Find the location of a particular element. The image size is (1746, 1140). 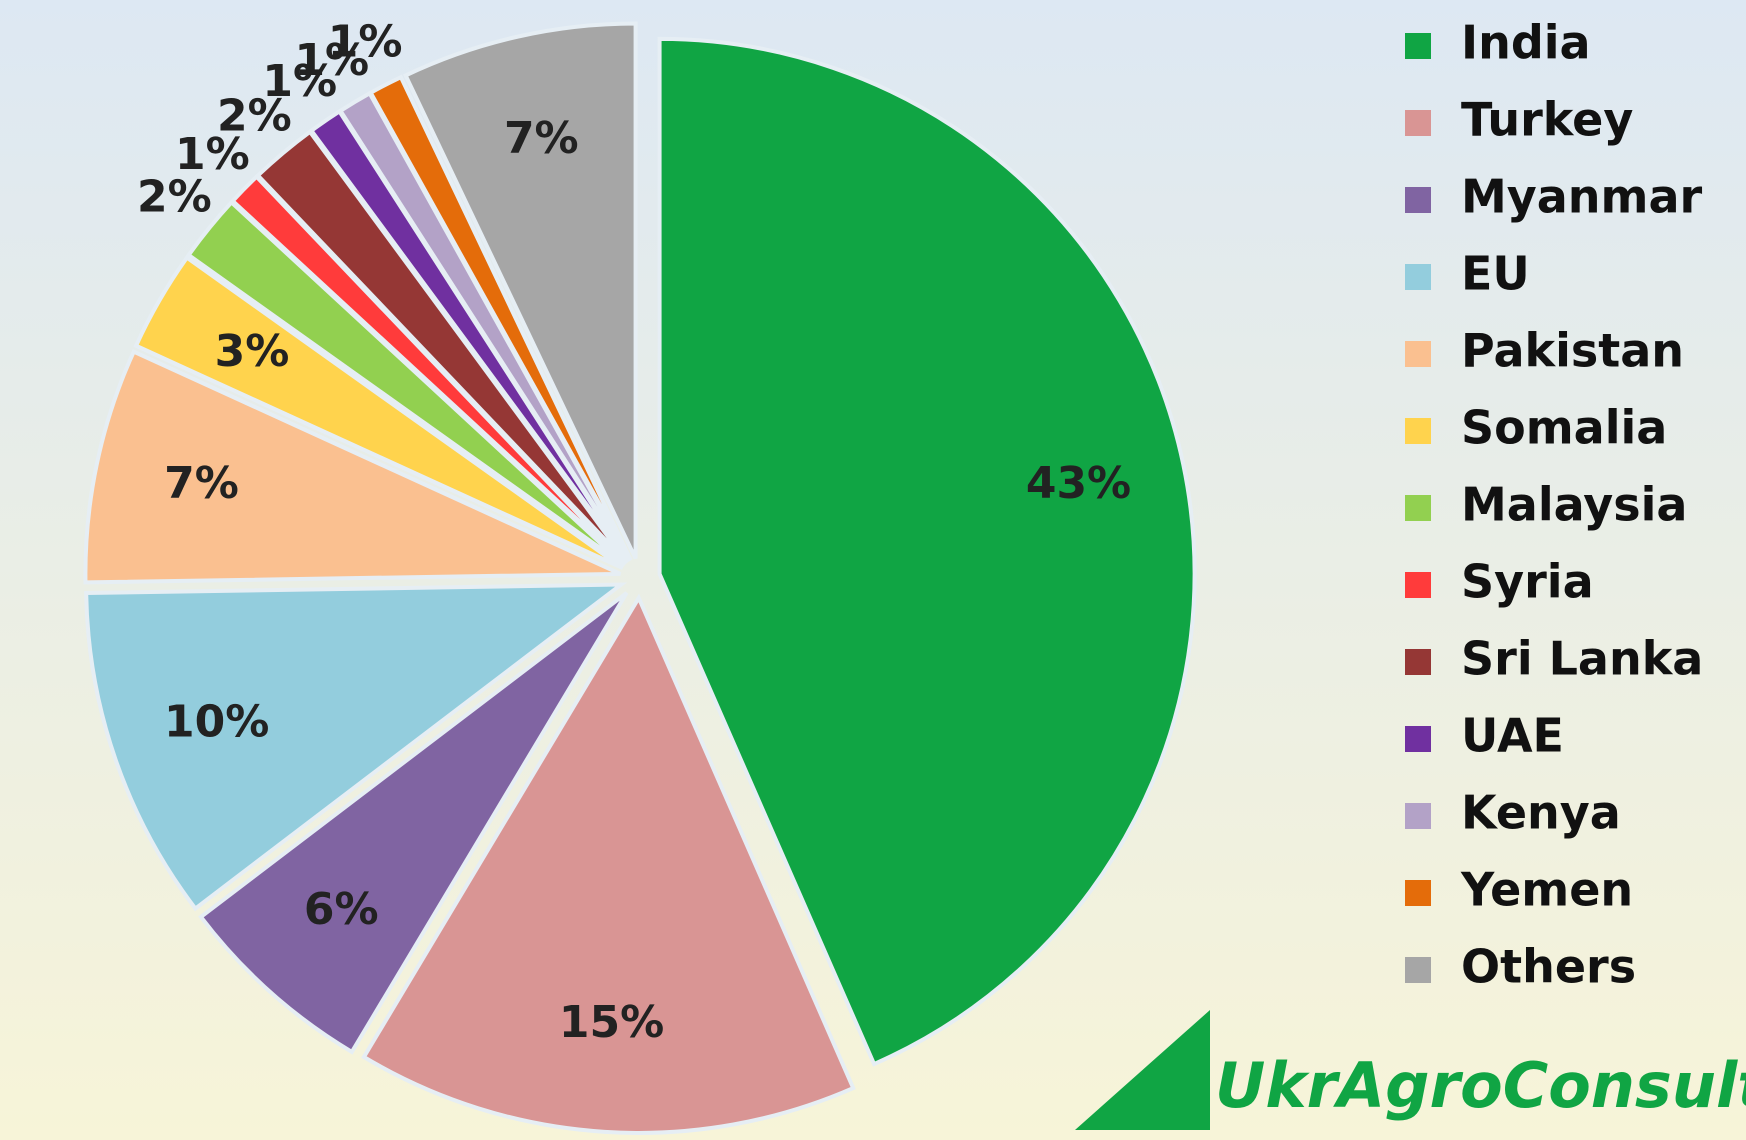

legend-label: Malaysia is located at coordinates (1574, 505).